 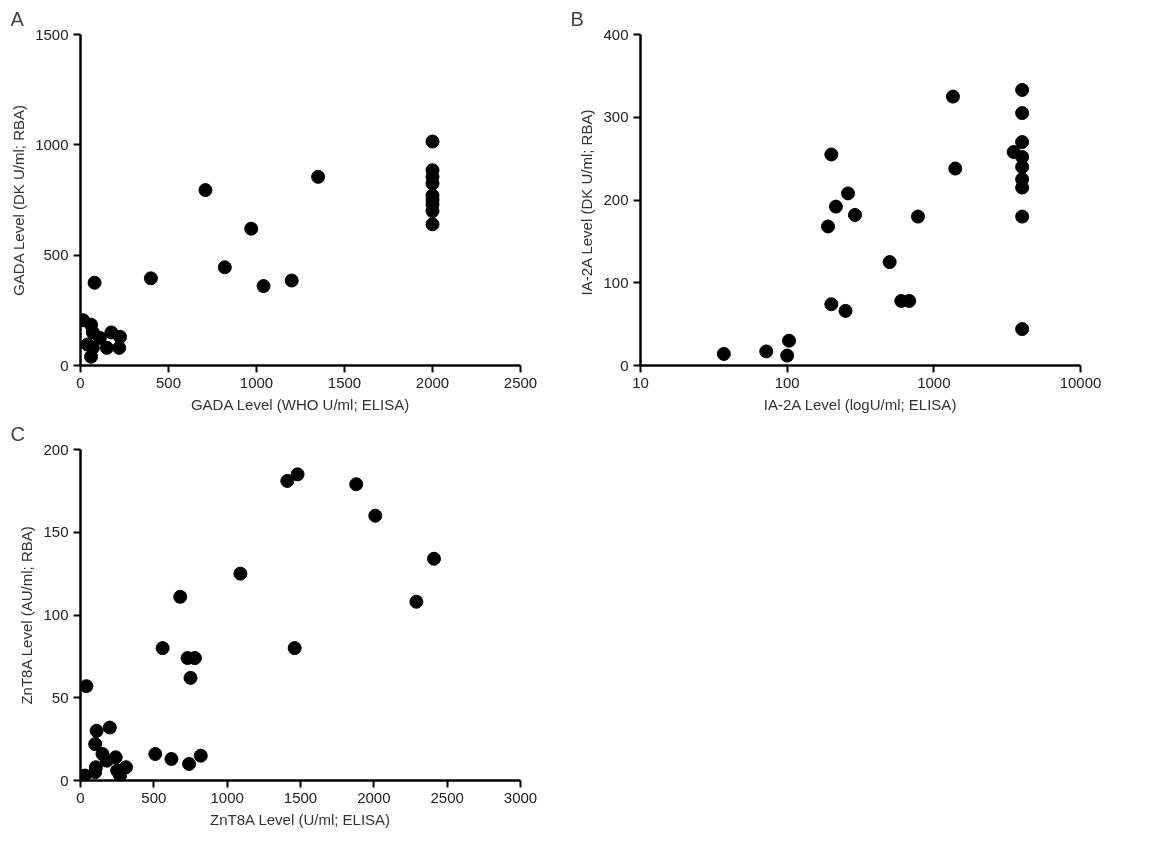 What do you see at coordinates (52, 34) in the screenshot?
I see `y-tick-label: 1500` at bounding box center [52, 34].